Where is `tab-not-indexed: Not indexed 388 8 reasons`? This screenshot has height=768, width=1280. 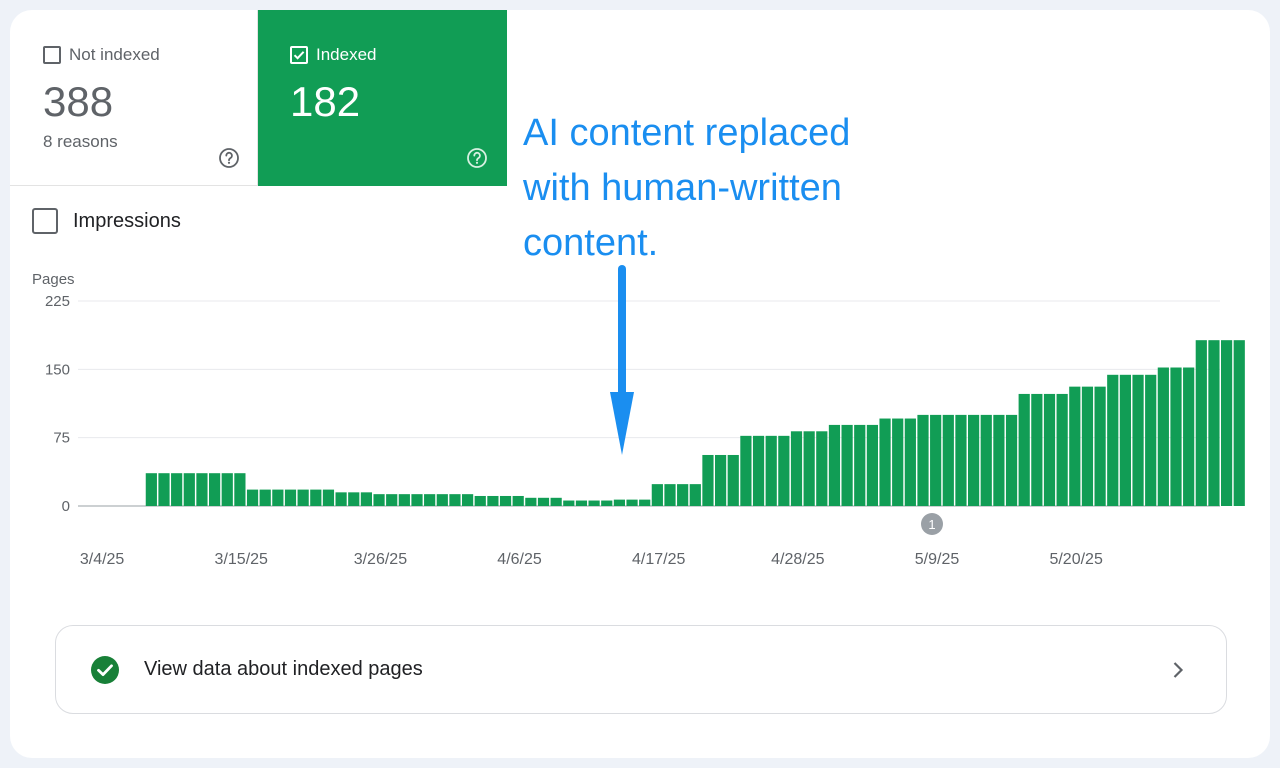
tab-not-indexed: Not indexed 388 8 reasons is located at coordinates (134, 98).